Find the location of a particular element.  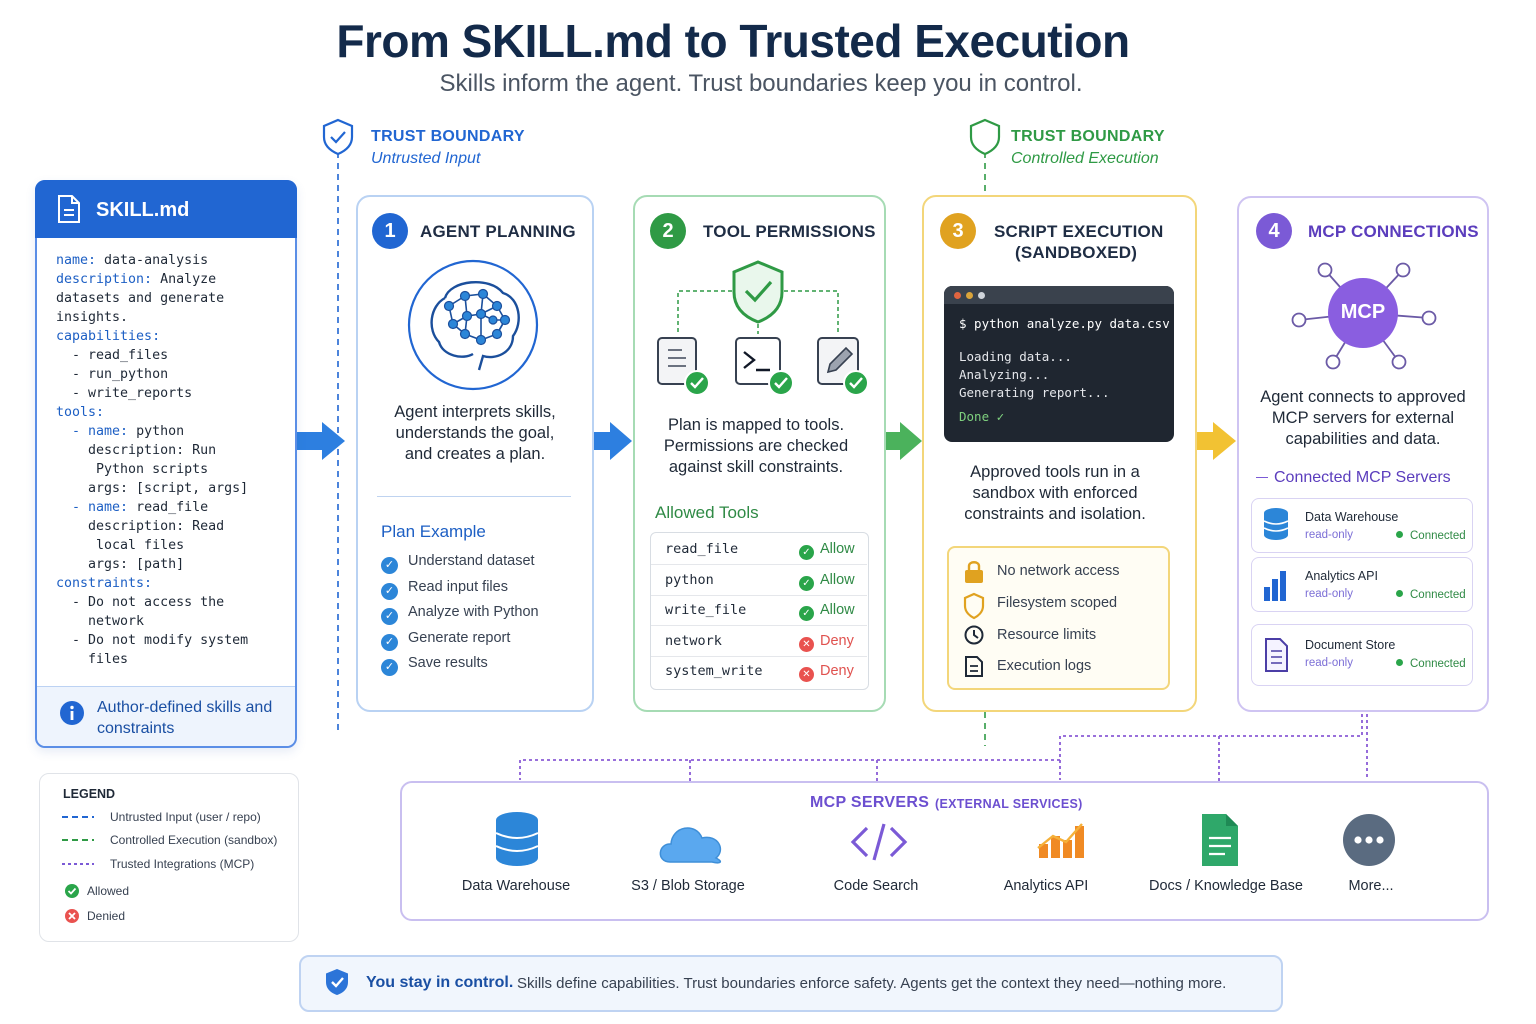

sandbox-feature: Resource limits is located at coordinates (1047, 634).